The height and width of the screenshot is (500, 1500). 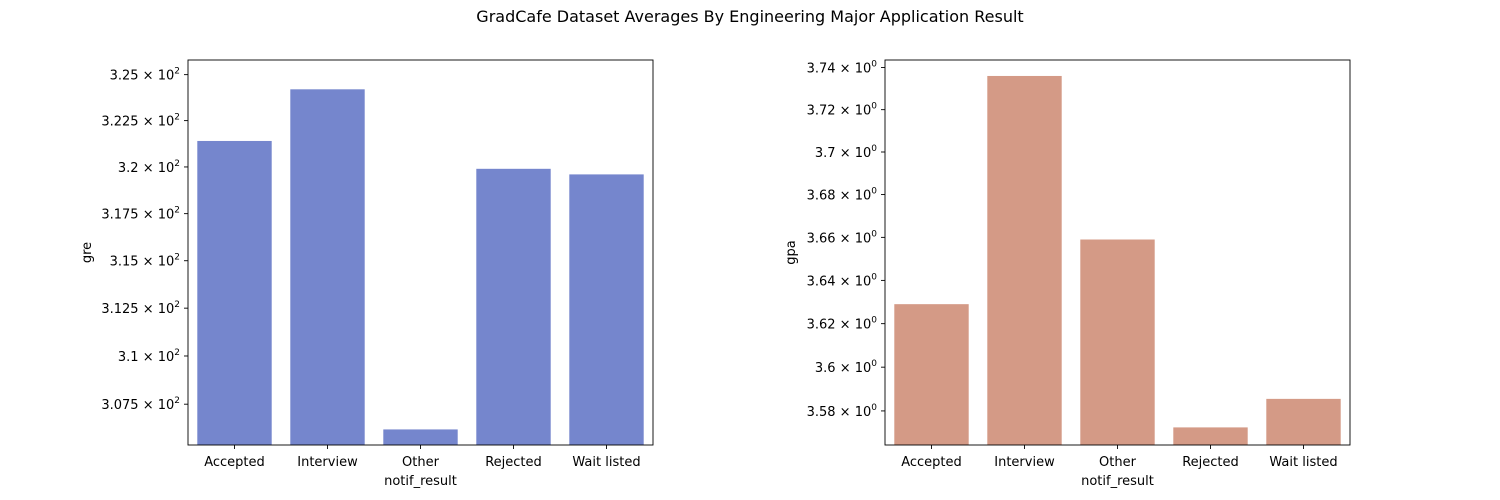 What do you see at coordinates (842, 237) in the screenshot?
I see `y-tick-label: 3.66 × 100` at bounding box center [842, 237].